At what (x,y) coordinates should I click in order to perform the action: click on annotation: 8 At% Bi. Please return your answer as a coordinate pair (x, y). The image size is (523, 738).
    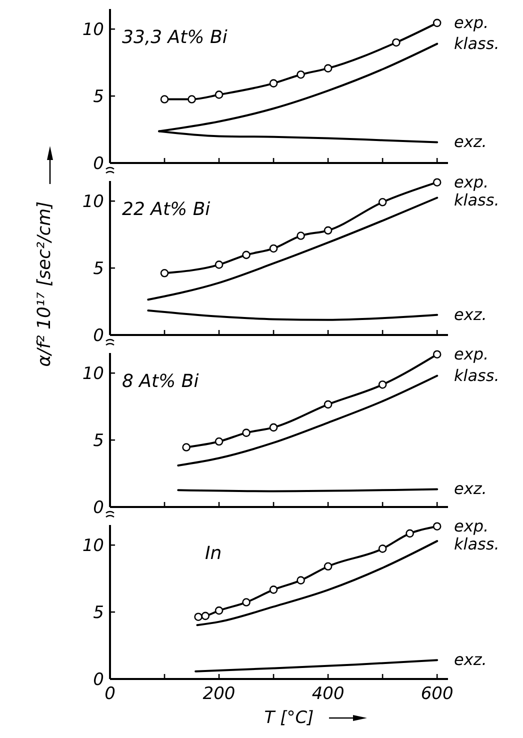
    Looking at the image, I should click on (160, 381).